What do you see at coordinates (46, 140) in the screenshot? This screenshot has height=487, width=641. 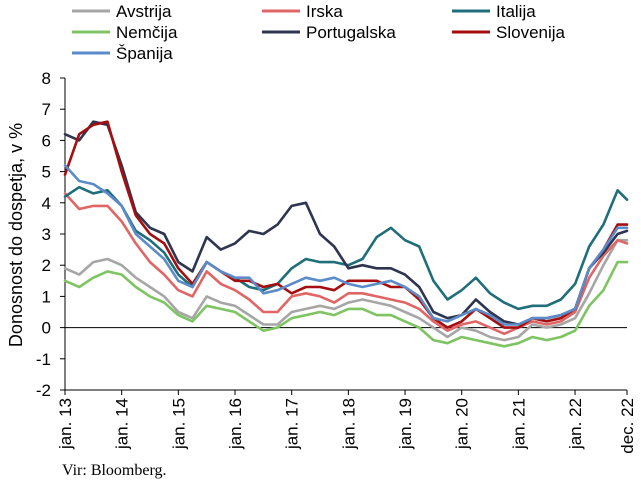 I see `y-tick-label: 6` at bounding box center [46, 140].